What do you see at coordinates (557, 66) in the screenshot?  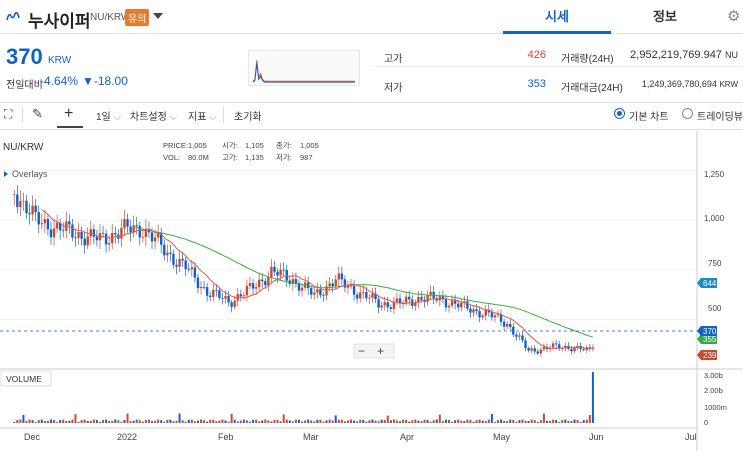 I see `stats-divider` at bounding box center [557, 66].